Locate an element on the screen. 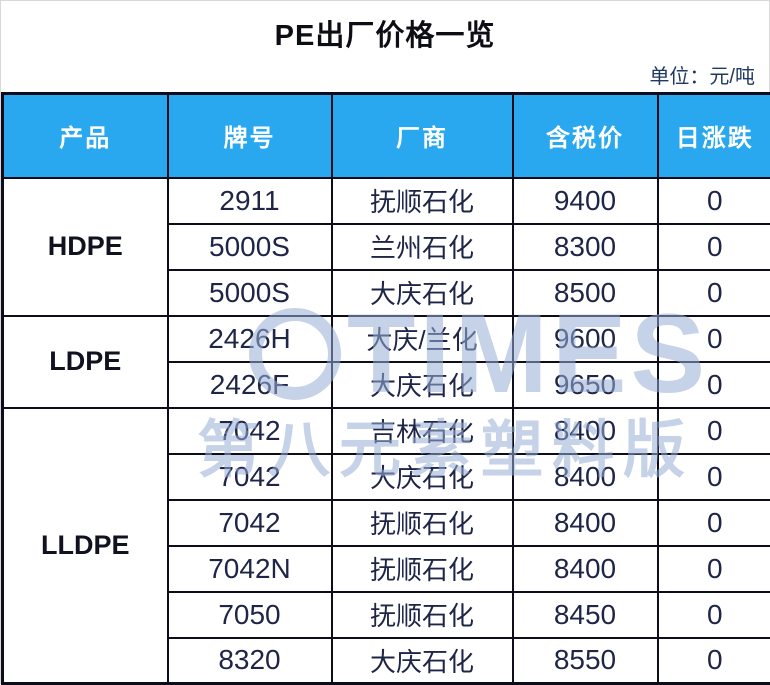 This screenshot has height=685, width=770. col-header-grade: 牌号 is located at coordinates (250, 136).